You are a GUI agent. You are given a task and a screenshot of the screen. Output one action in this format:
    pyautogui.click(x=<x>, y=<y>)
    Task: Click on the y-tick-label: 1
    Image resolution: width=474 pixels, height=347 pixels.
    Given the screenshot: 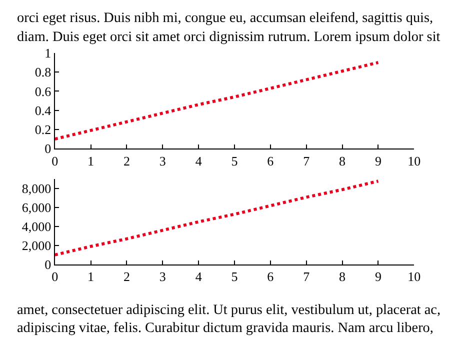 What is the action you would take?
    pyautogui.click(x=48, y=52)
    